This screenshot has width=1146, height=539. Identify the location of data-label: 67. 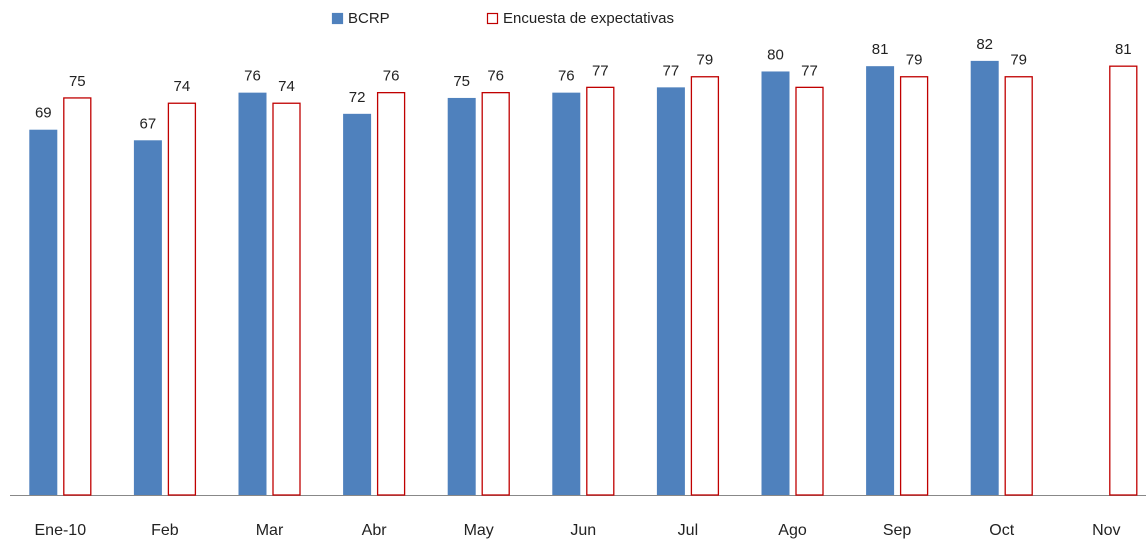
(148, 123).